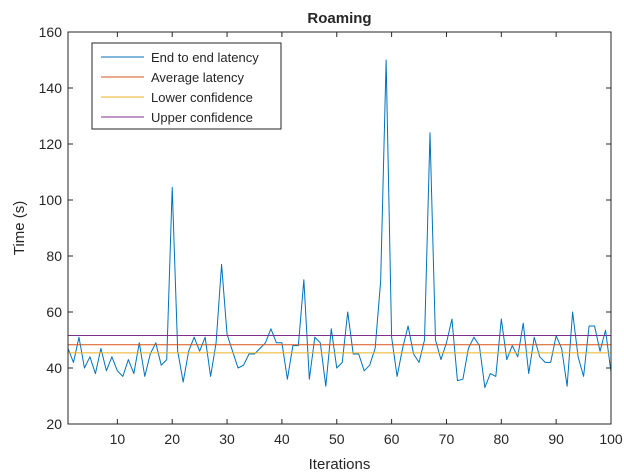 The width and height of the screenshot is (624, 472). What do you see at coordinates (202, 97) in the screenshot?
I see `legend-label-2: Lower confidence` at bounding box center [202, 97].